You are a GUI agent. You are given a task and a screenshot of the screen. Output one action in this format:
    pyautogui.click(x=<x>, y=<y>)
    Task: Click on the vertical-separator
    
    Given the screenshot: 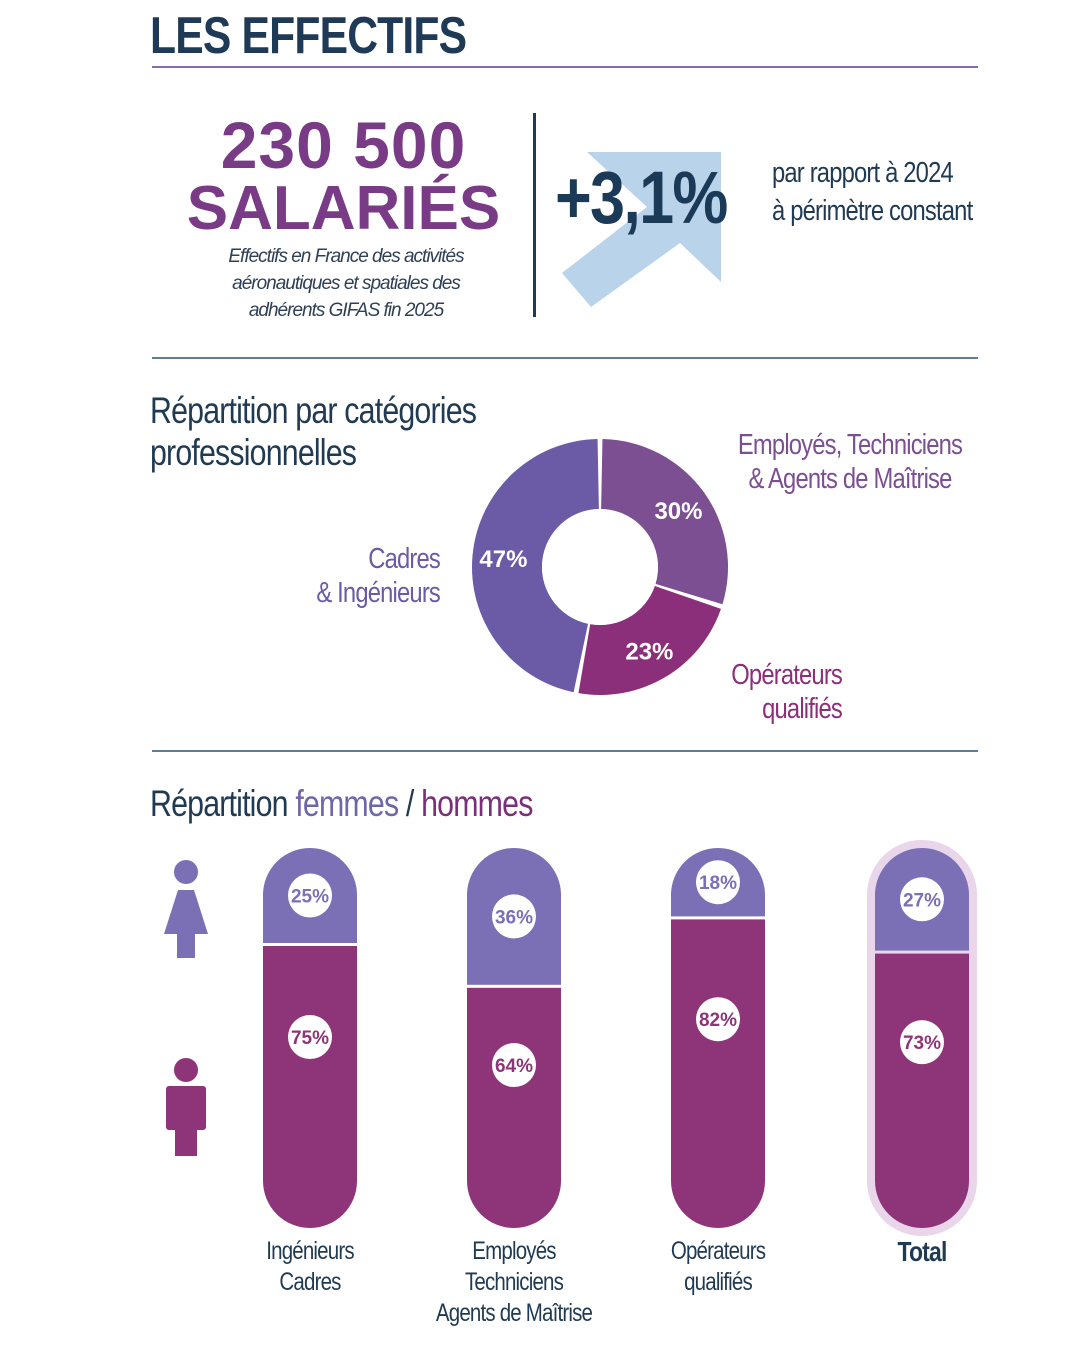 What is the action you would take?
    pyautogui.click(x=534, y=215)
    